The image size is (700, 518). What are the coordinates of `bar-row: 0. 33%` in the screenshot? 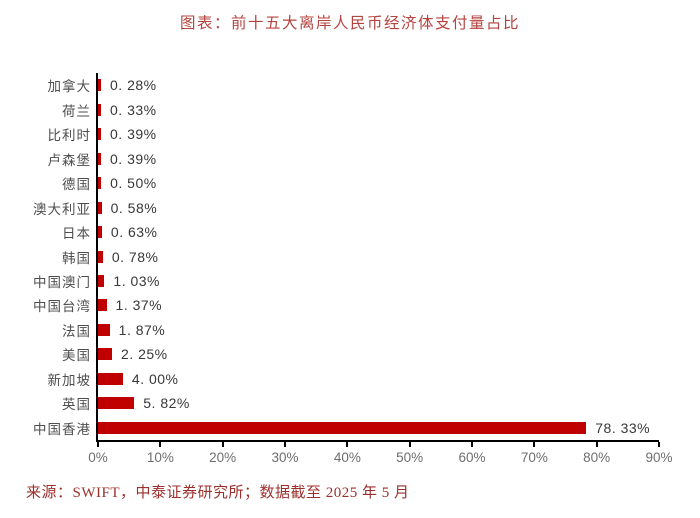 It's located at (378, 109).